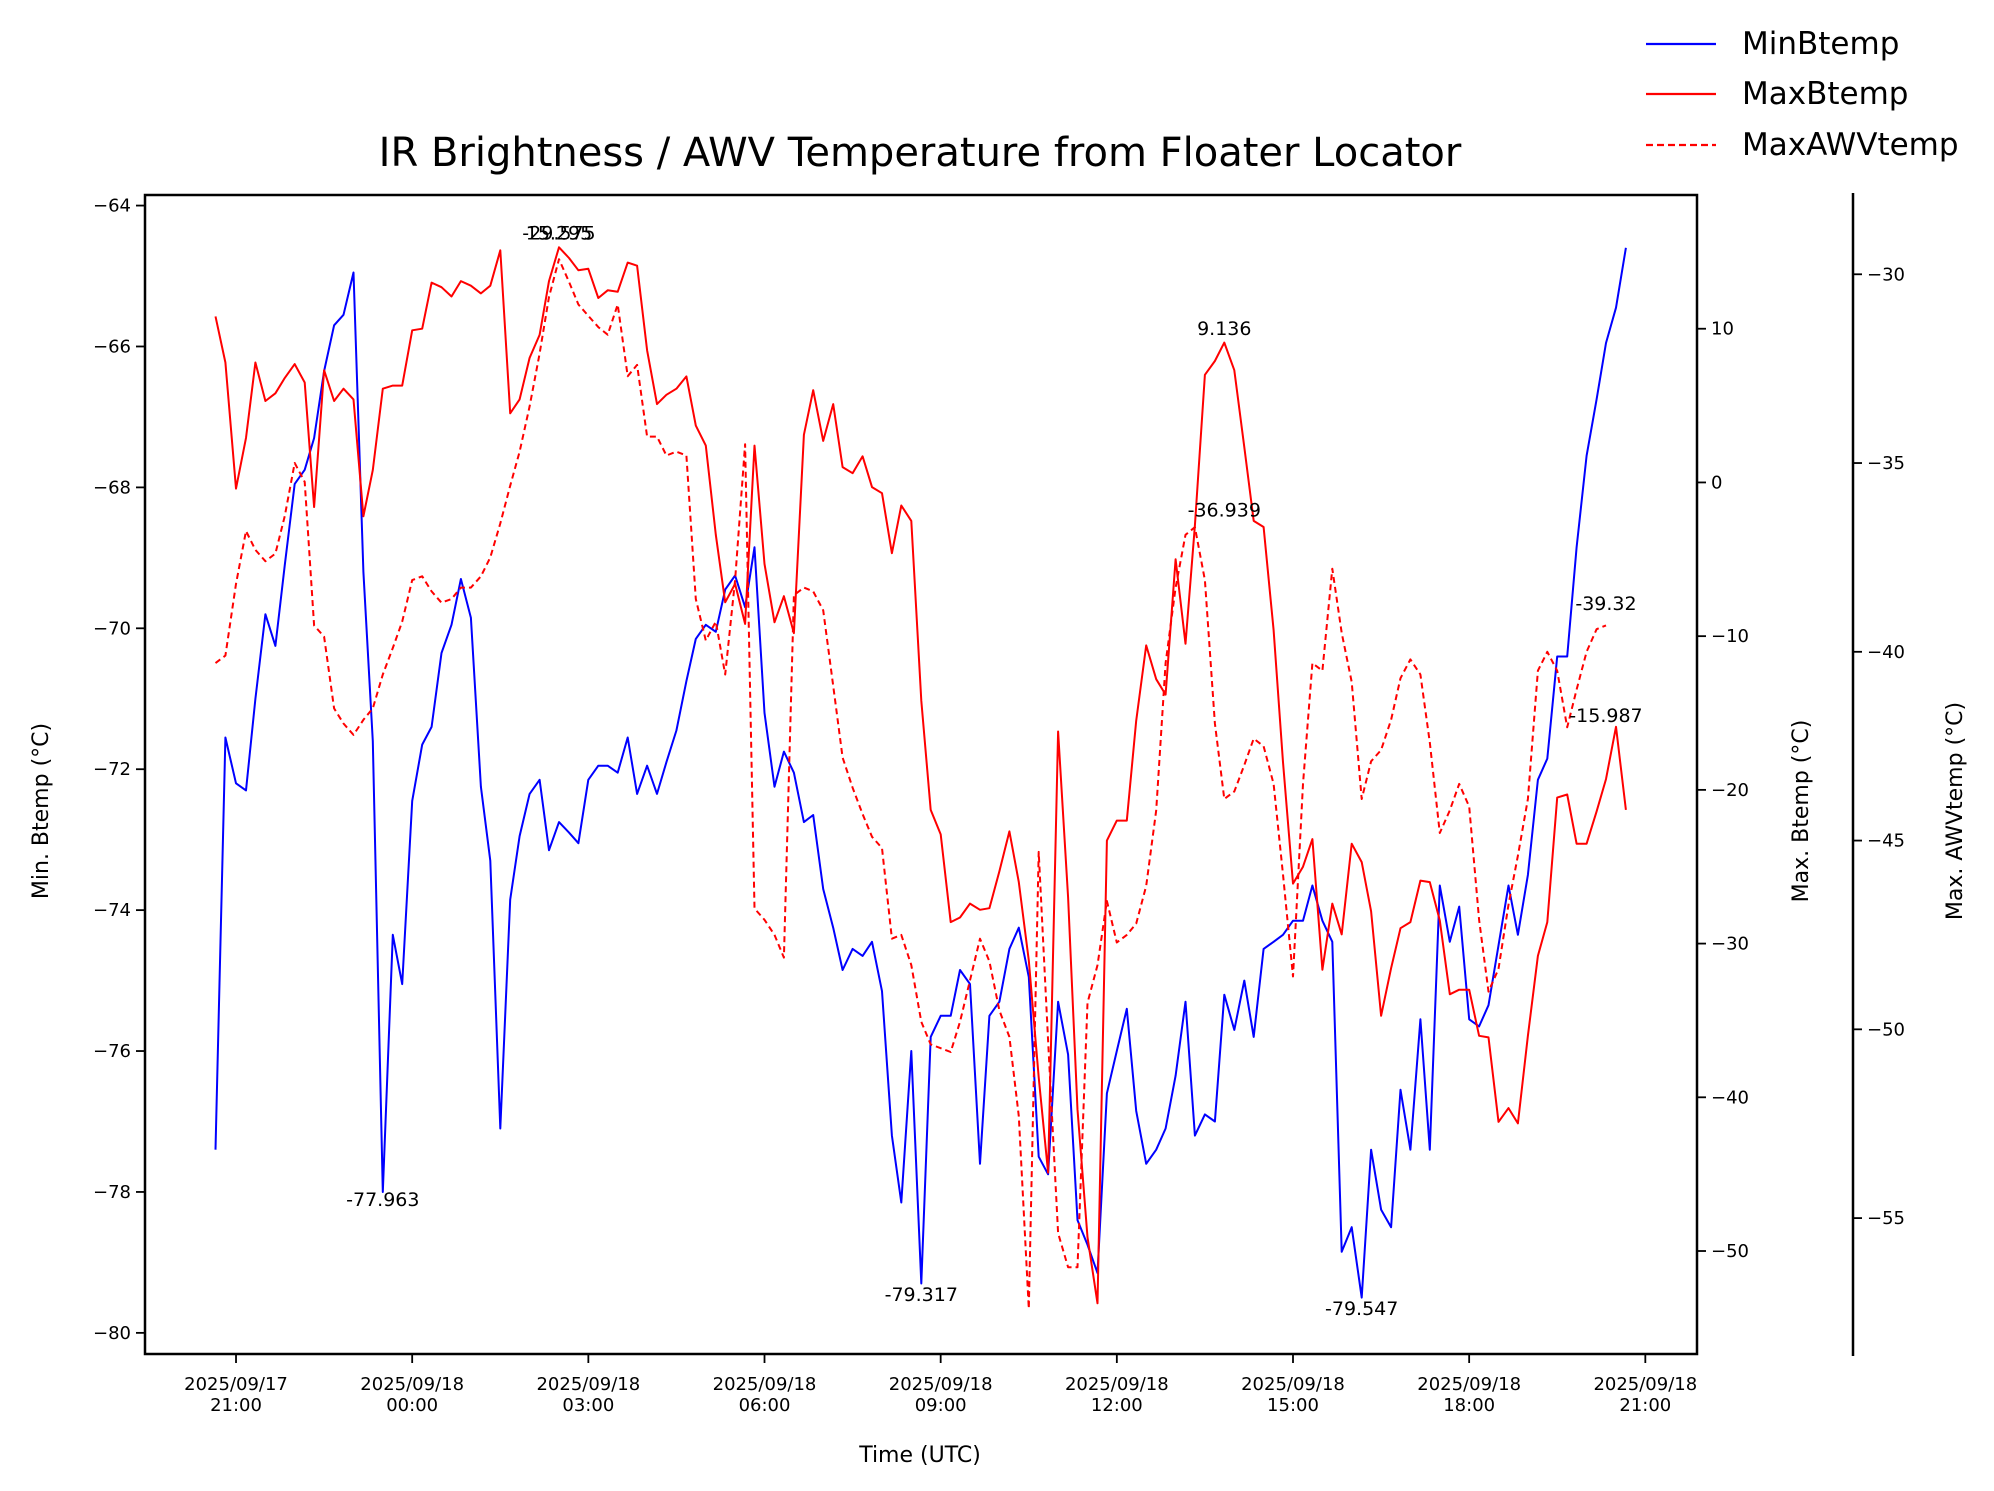 The image size is (1994, 1491). Describe the element at coordinates (1605, 604) in the screenshot. I see `data-label-7: -39.32` at that location.